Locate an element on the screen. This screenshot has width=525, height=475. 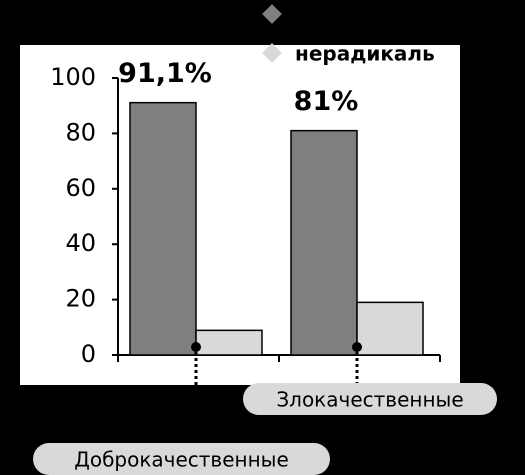
legend-label: нерадикаль is located at coordinates (365, 54).